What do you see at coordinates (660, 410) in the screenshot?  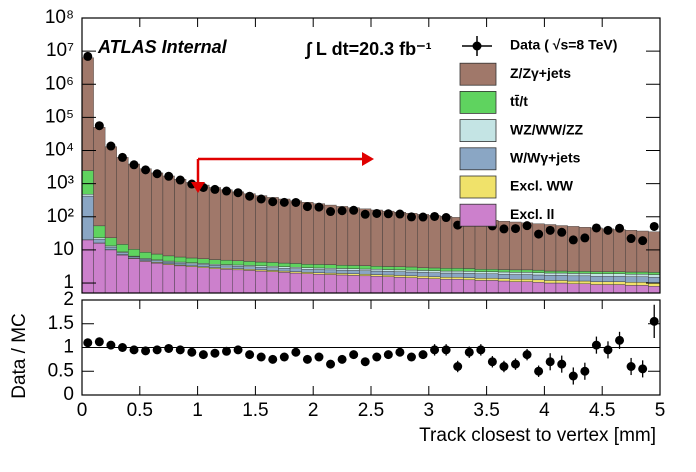 I see `x-tick-label: 5` at bounding box center [660, 410].